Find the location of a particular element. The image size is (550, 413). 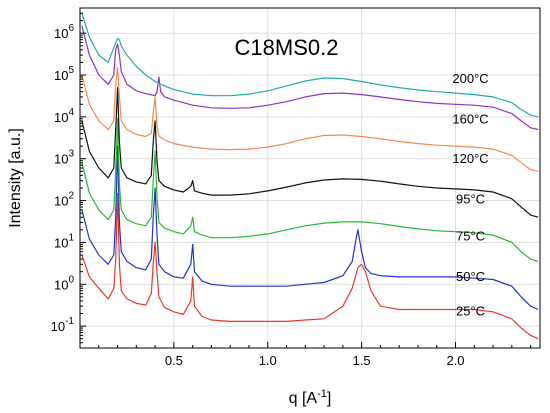

series-label: 160°C is located at coordinates (470, 118).